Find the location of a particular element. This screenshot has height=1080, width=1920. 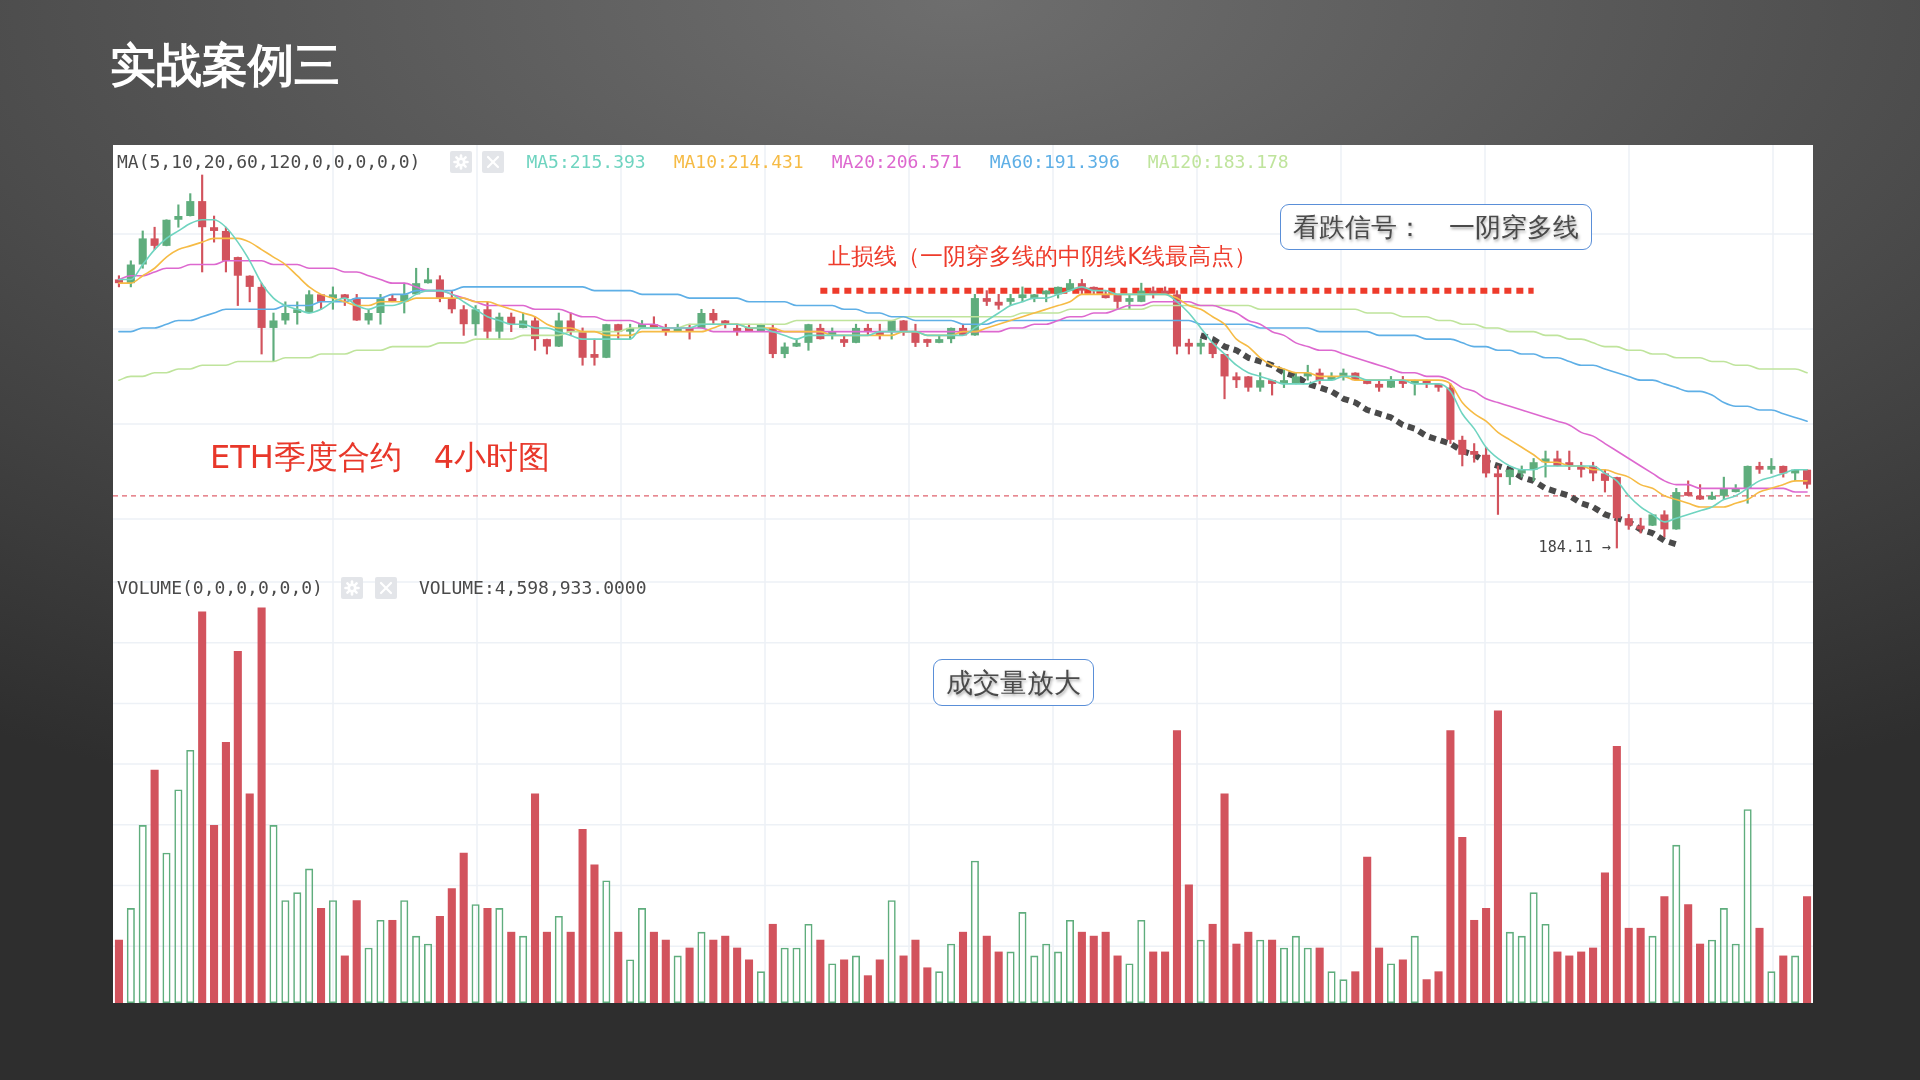

series-label: 止损线（一阴穿多线的中阴线K线最高点） is located at coordinates (1043, 255).